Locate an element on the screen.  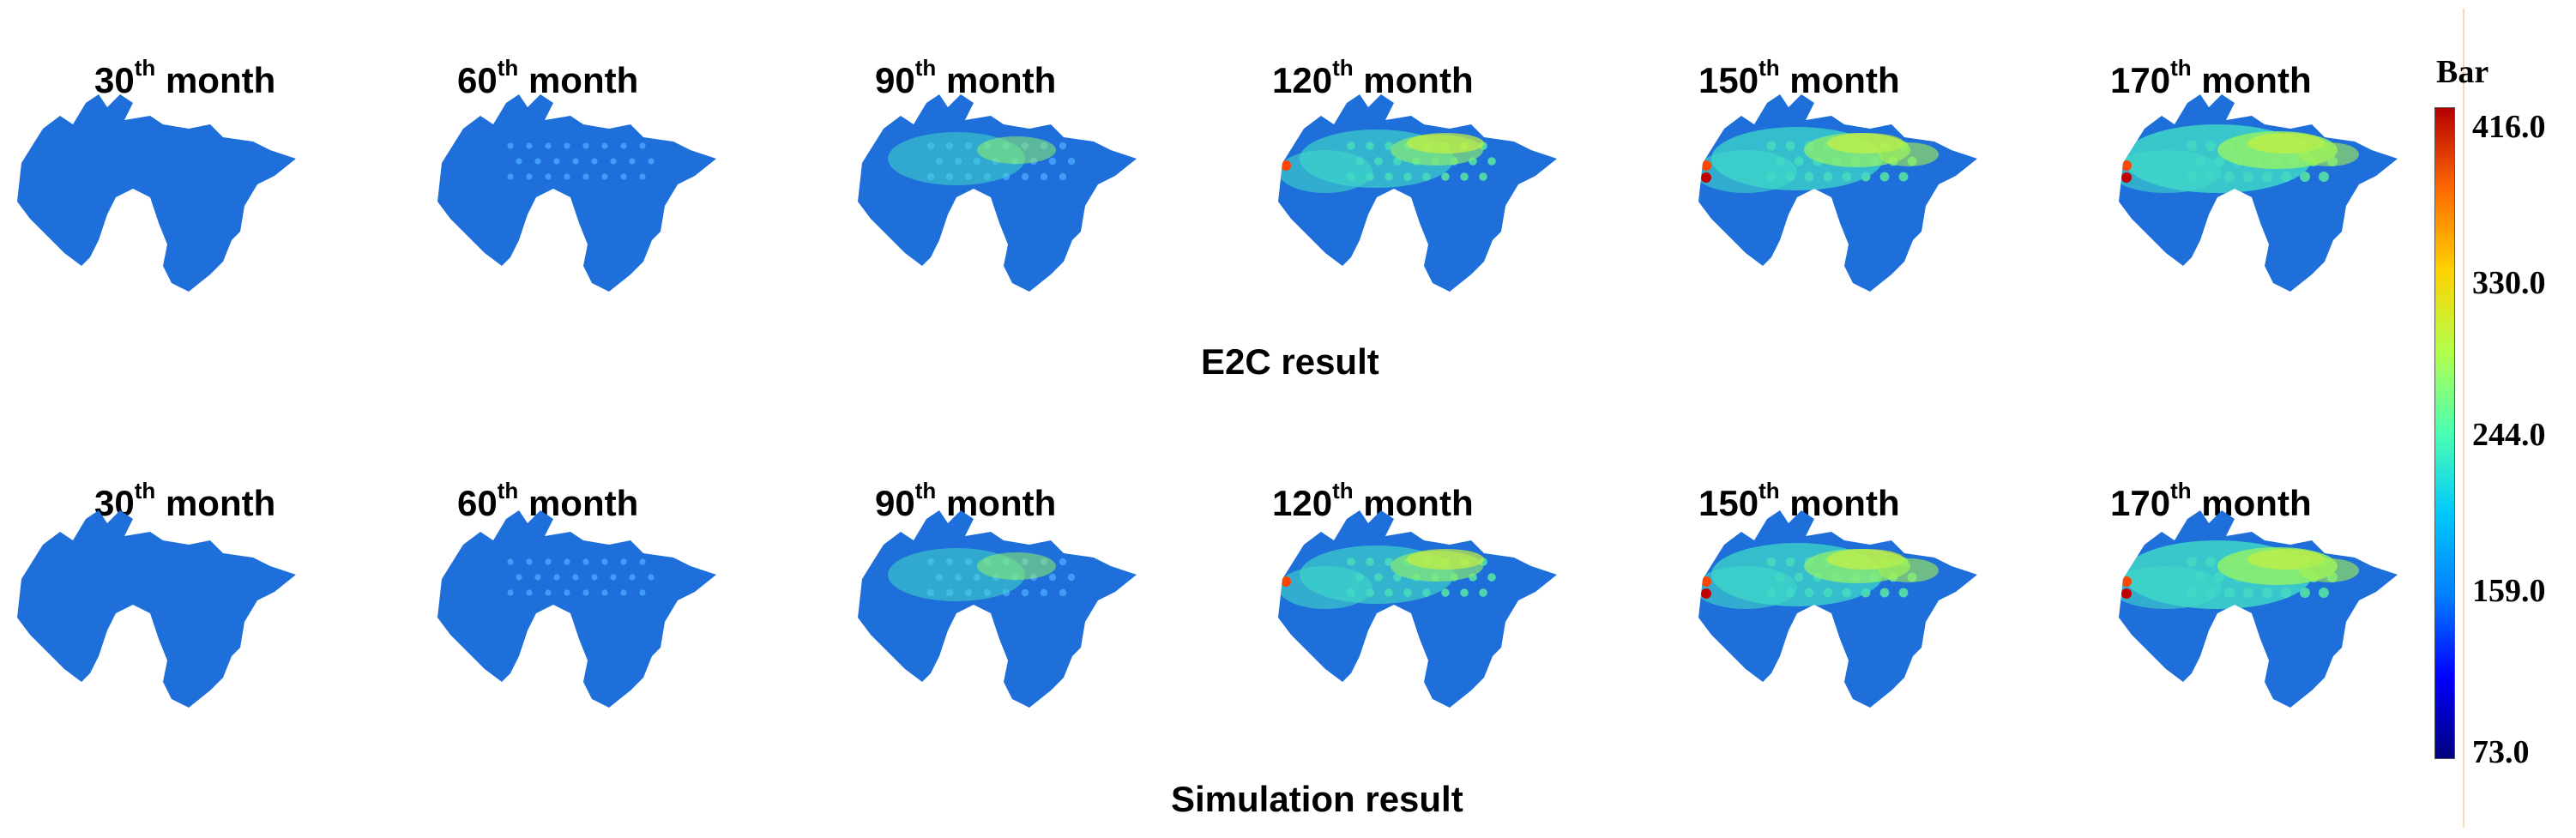
map-r0-c3 is located at coordinates (1417, 193).